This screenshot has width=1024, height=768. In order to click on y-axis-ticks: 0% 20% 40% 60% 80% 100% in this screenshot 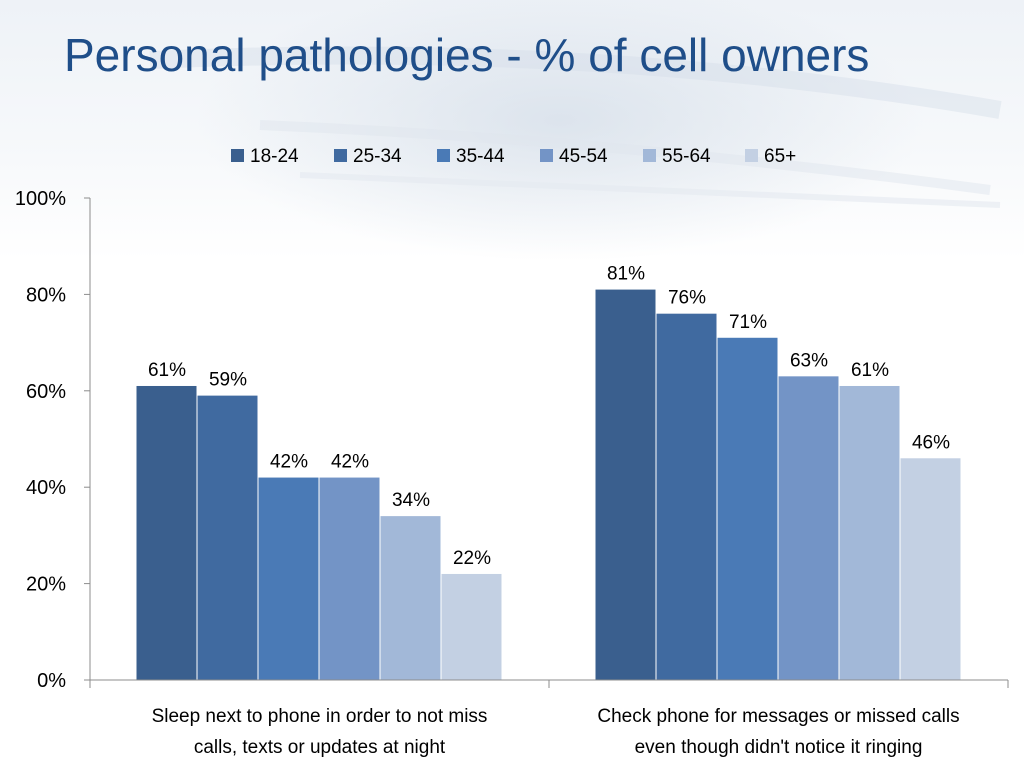, I will do `click(52, 440)`.